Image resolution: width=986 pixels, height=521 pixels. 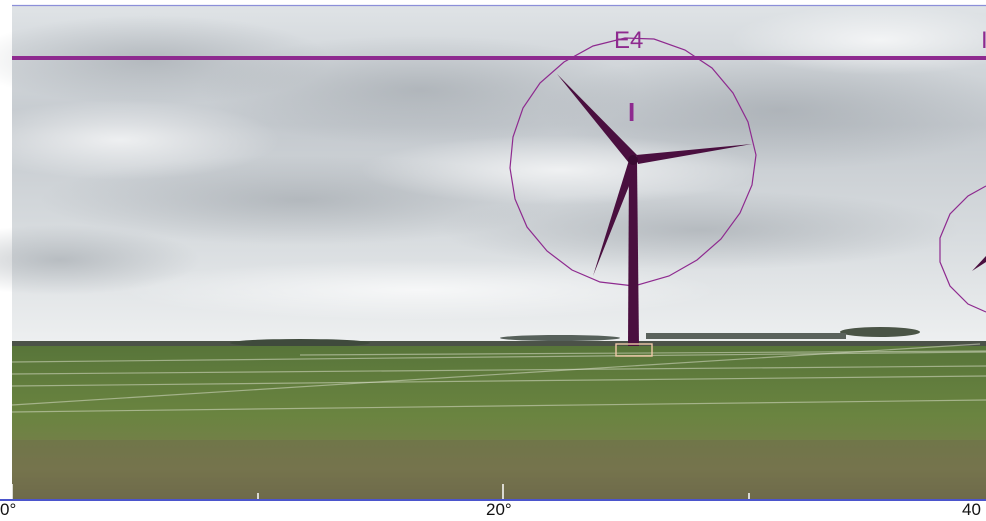 I want to click on turbine-tower, so click(x=633, y=253).